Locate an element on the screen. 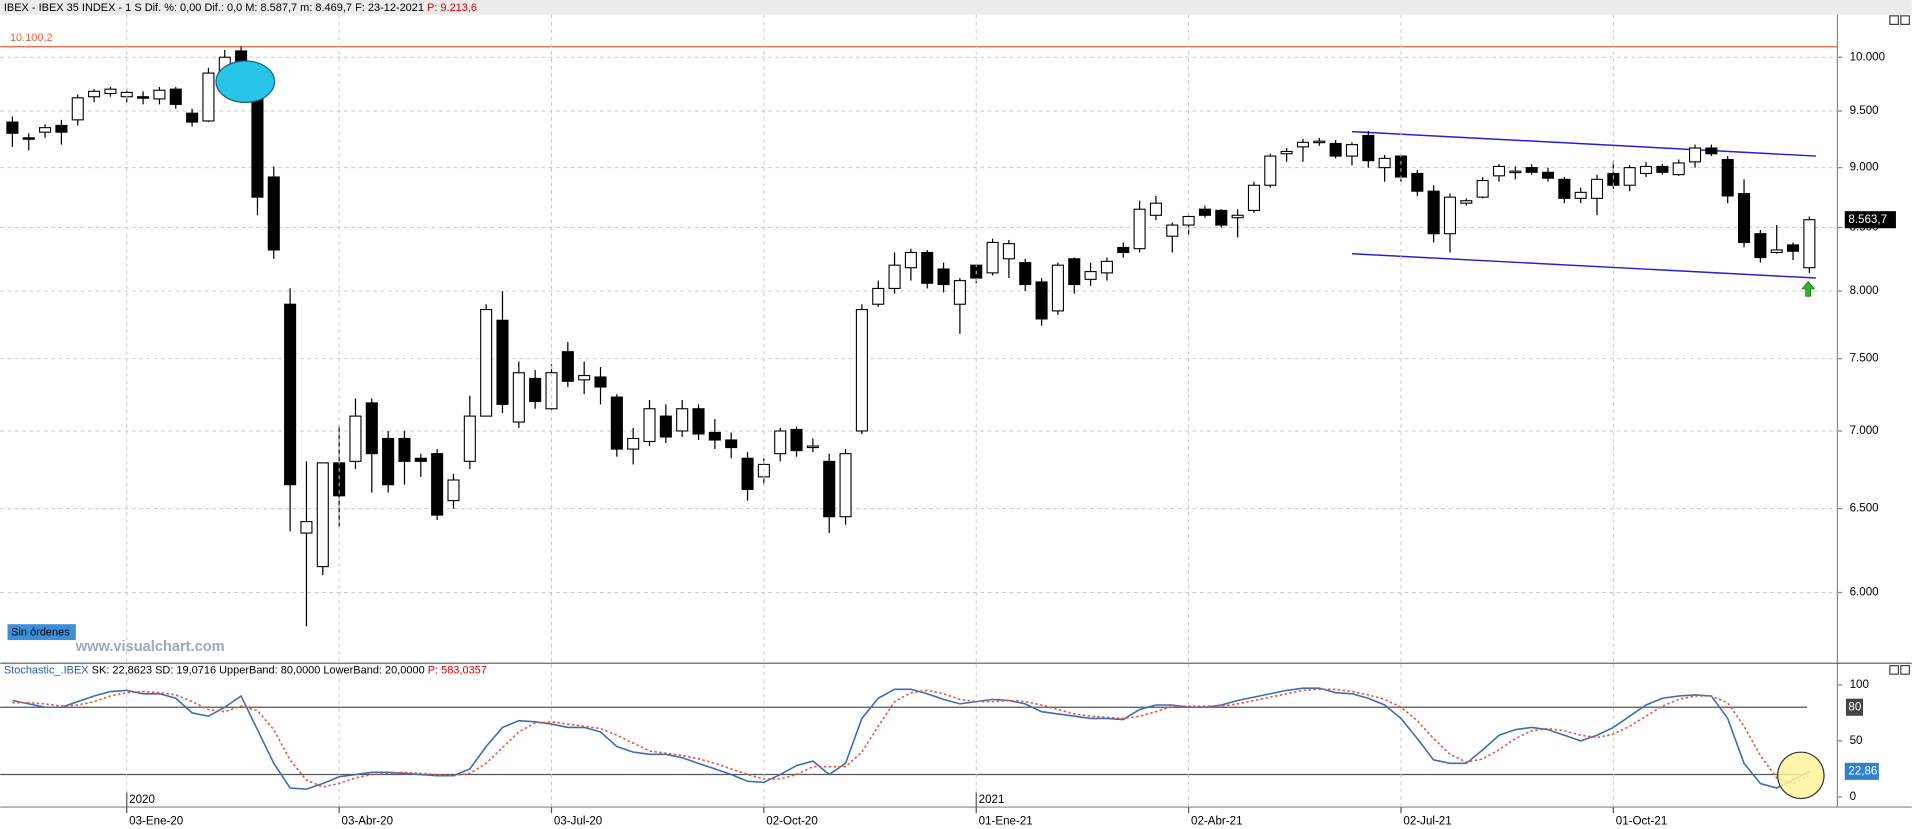 The height and width of the screenshot is (829, 1912). header-item: F: 23-12-2021 is located at coordinates (391, 8).